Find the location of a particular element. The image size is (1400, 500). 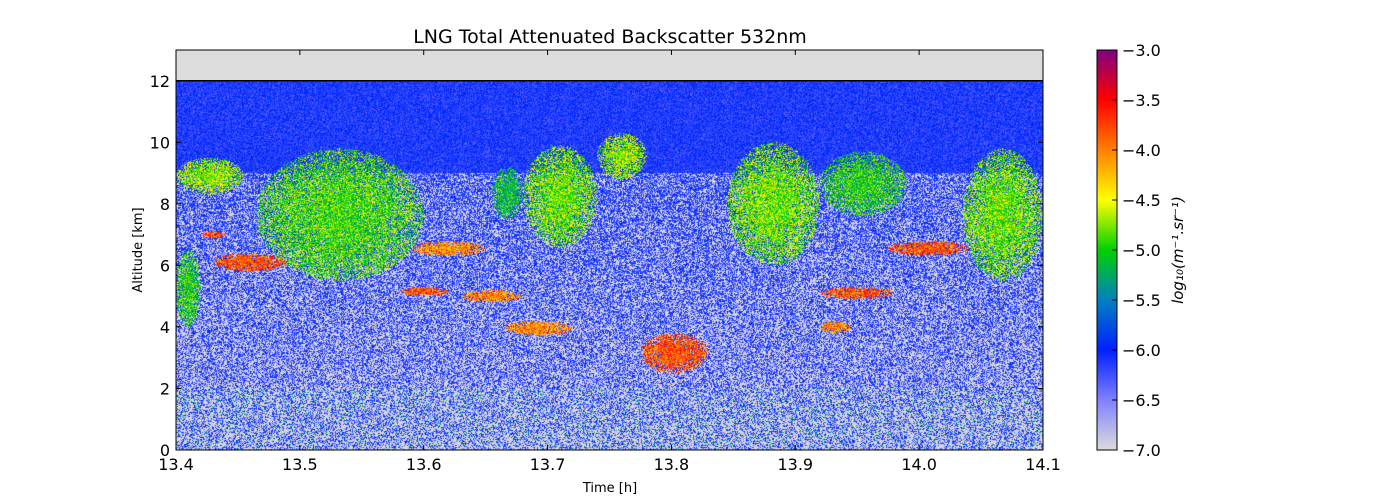

x-axis-label: Time [h] is located at coordinates (609, 488).